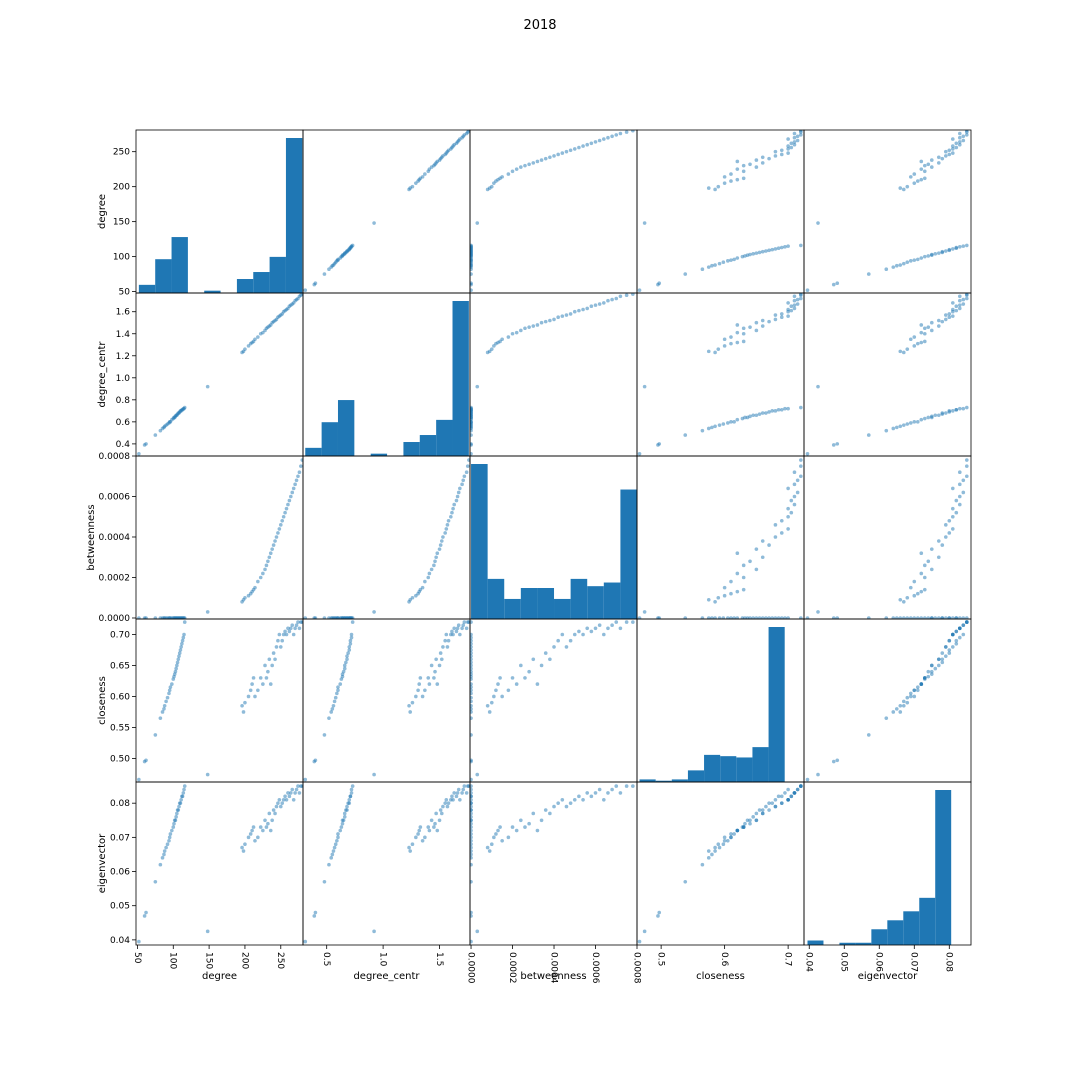 The image size is (1080, 1080). Describe the element at coordinates (280, 960) in the screenshot. I see `x-tick-label: 250` at that location.